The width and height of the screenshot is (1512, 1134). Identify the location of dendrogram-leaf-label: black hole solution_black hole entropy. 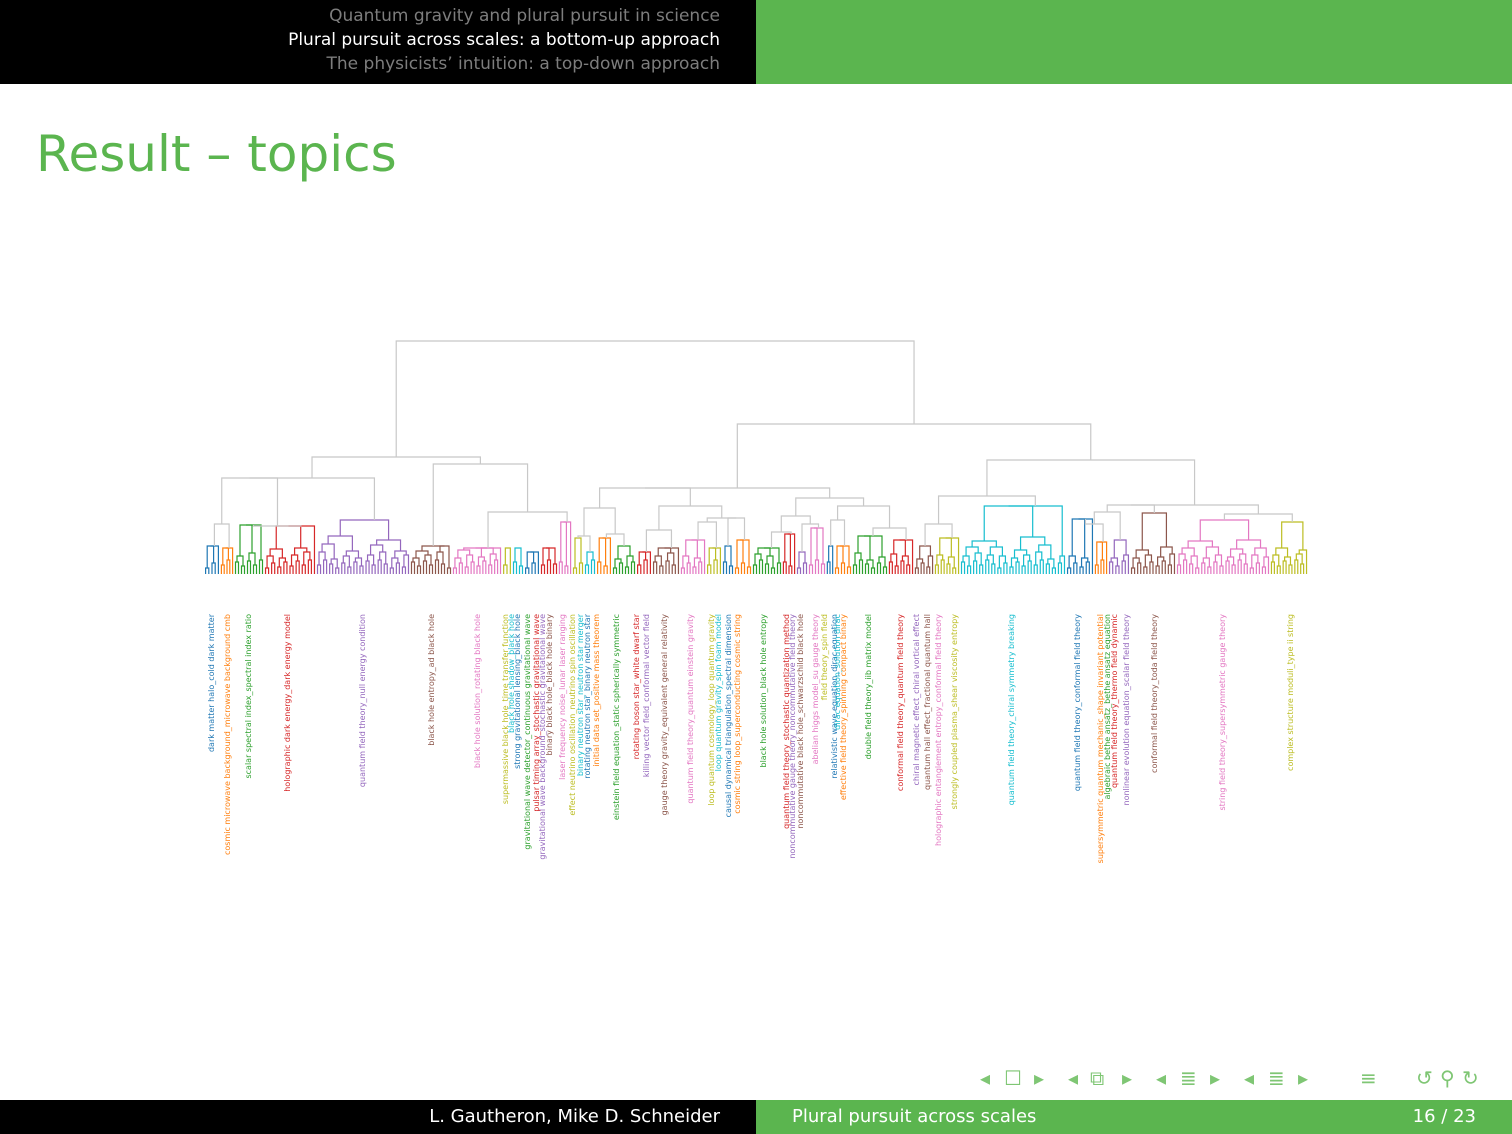
(763, 691).